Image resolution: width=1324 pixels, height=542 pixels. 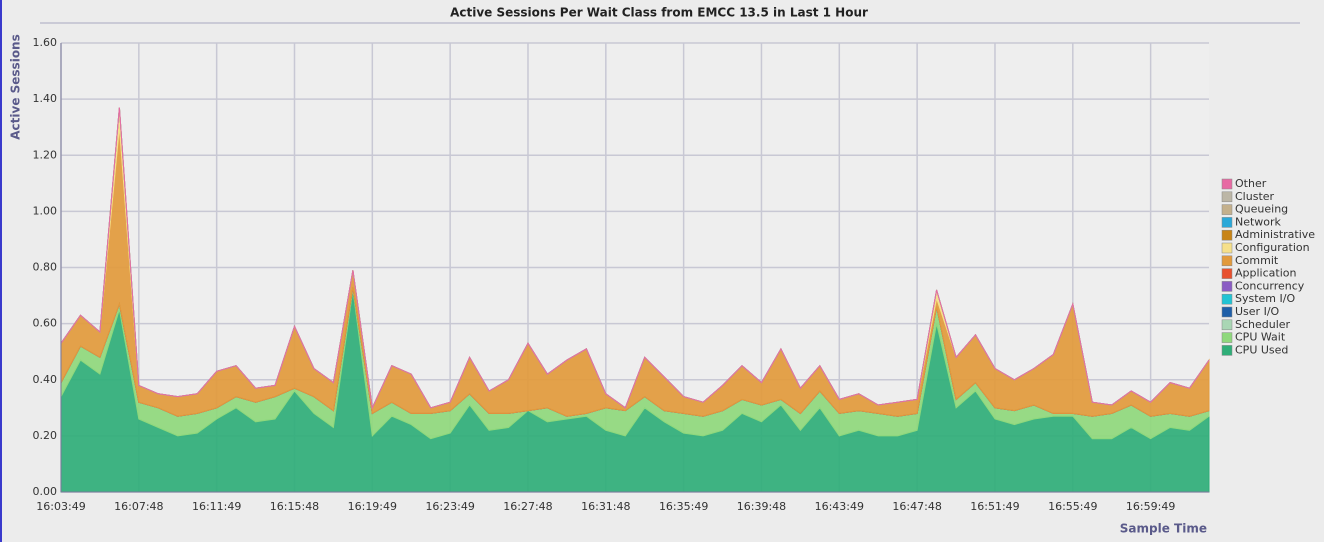 What do you see at coordinates (45, 267) in the screenshot?
I see `y-tick-label: 0.80` at bounding box center [45, 267].